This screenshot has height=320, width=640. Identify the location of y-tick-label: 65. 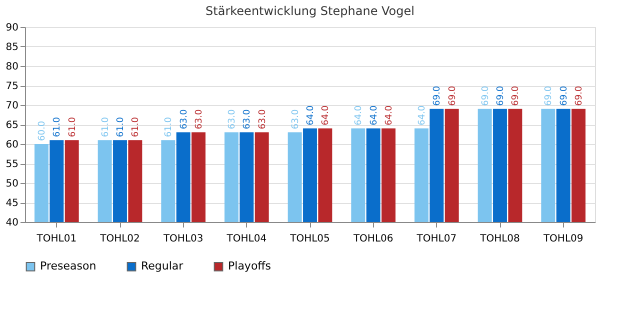
(12, 125).